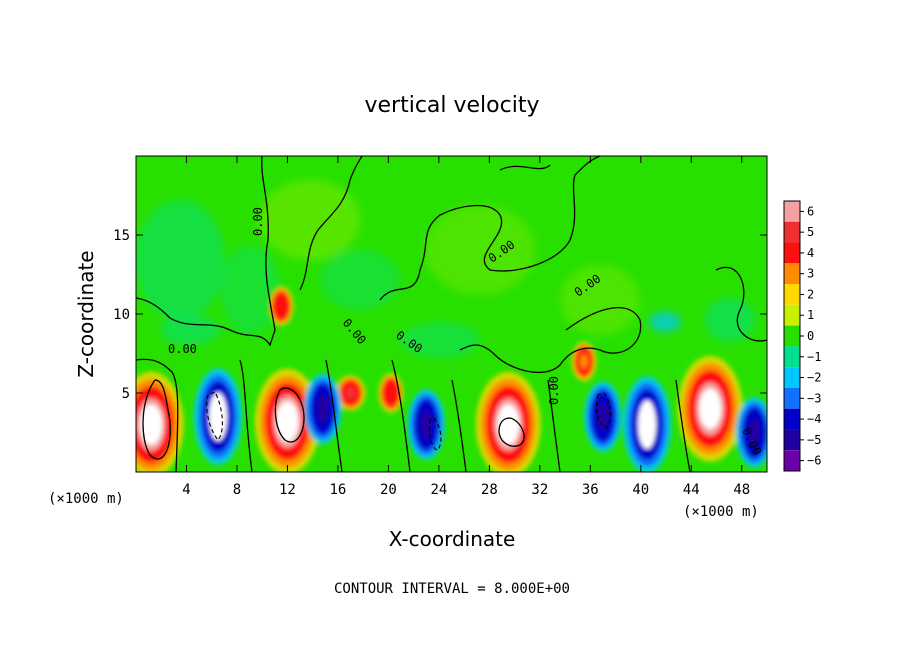 This screenshot has height=654, width=904. What do you see at coordinates (489, 490) in the screenshot?
I see `x-tick-label: 28` at bounding box center [489, 490].